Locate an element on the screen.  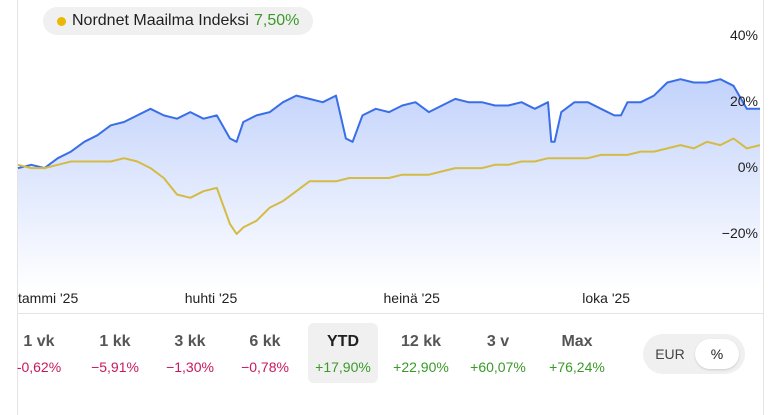
chart-right-border is located at coordinates (763, 207).